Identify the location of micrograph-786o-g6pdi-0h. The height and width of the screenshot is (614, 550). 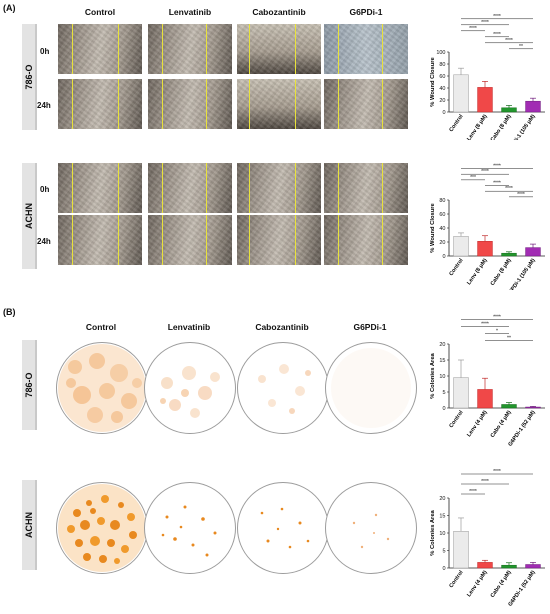
(366, 49).